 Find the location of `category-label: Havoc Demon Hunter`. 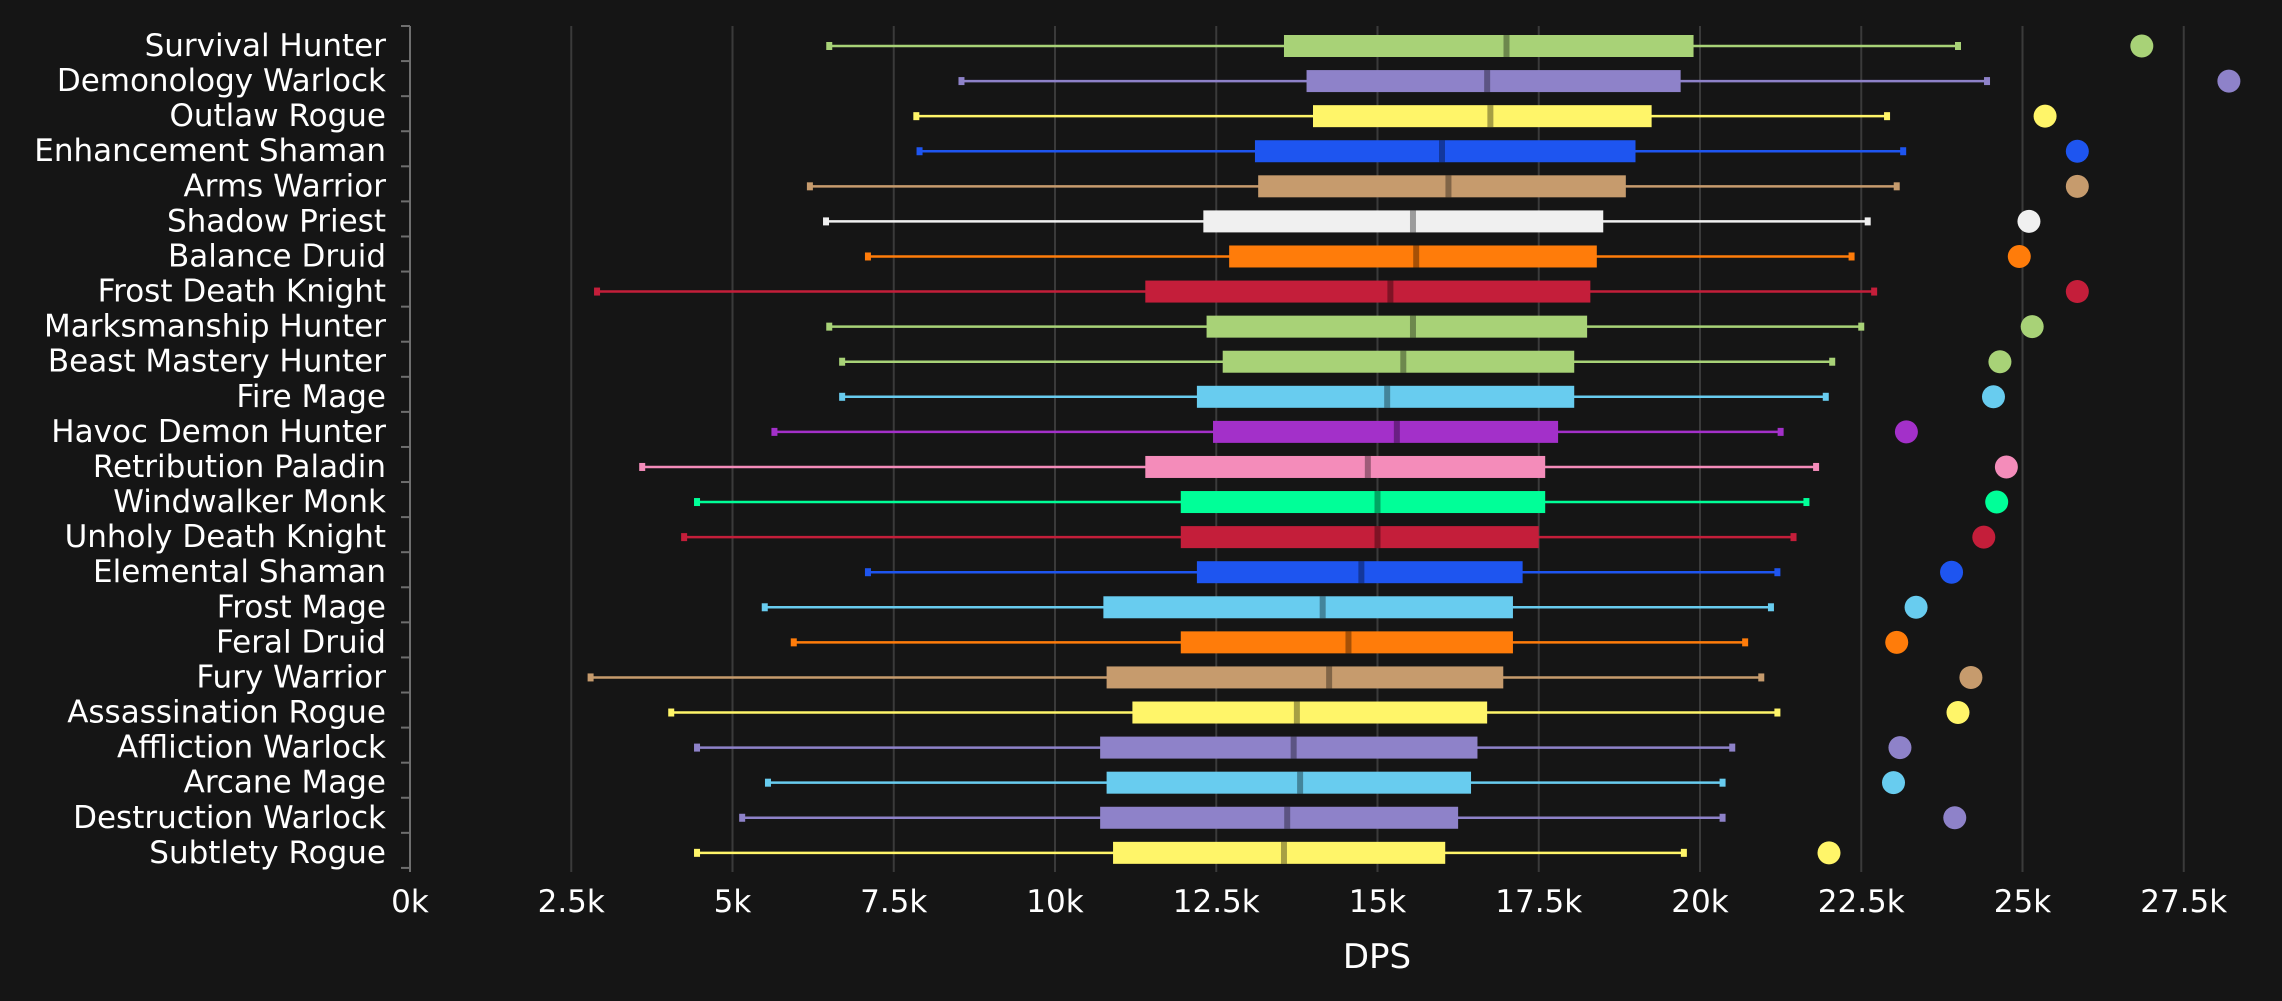

category-label: Havoc Demon Hunter is located at coordinates (218, 432).